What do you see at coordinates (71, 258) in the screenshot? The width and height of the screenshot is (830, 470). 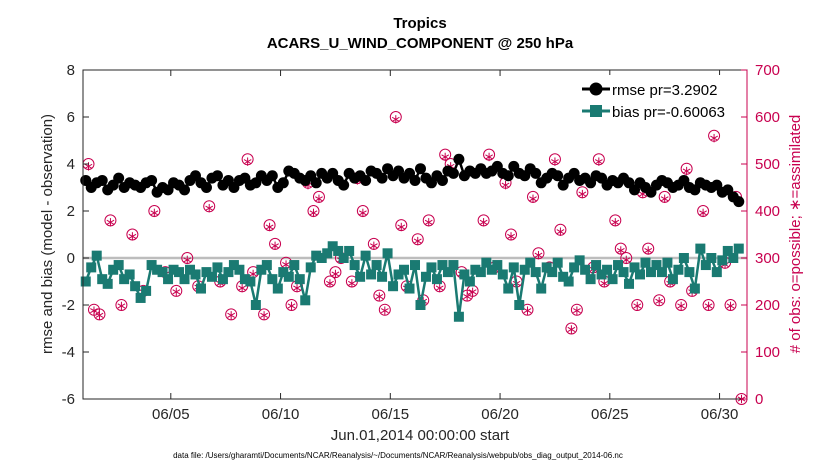 I see `y-tick-label: 0` at bounding box center [71, 258].